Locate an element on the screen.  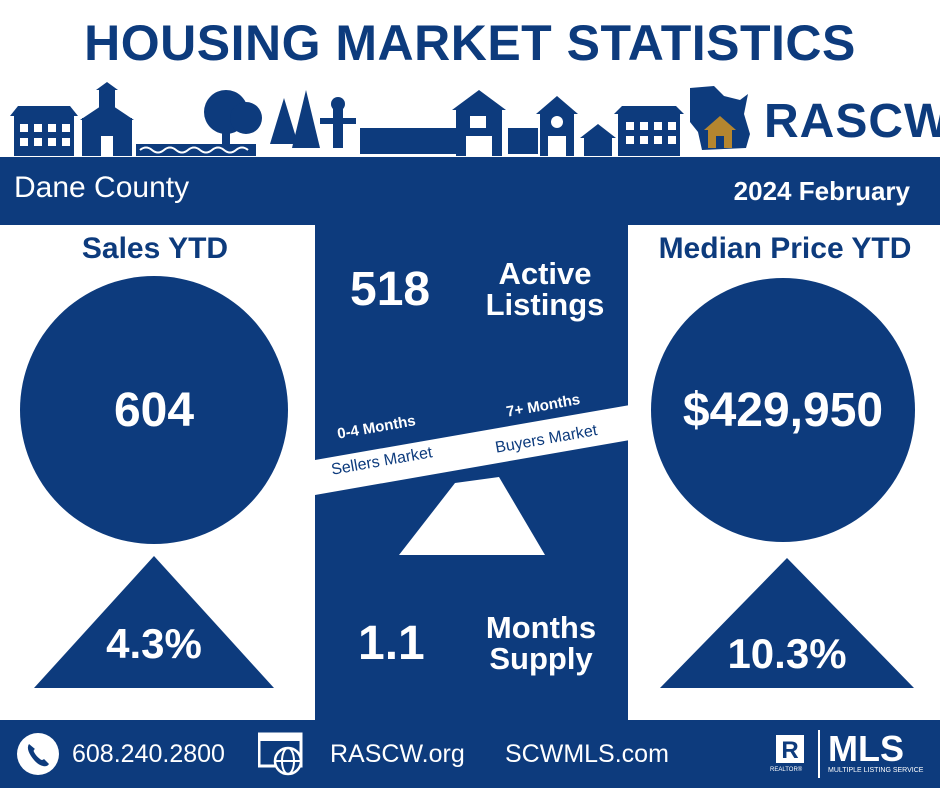
town-skyline-illustration is located at coordinates (347, 119).